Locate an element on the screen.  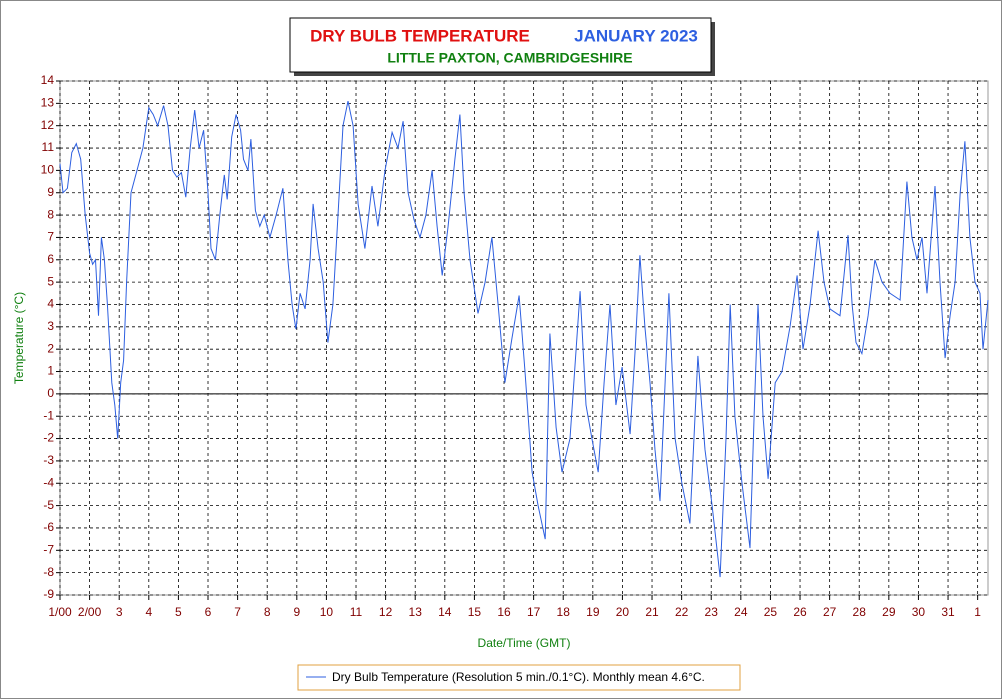
x-tick-label: 25 is located at coordinates (771, 612).